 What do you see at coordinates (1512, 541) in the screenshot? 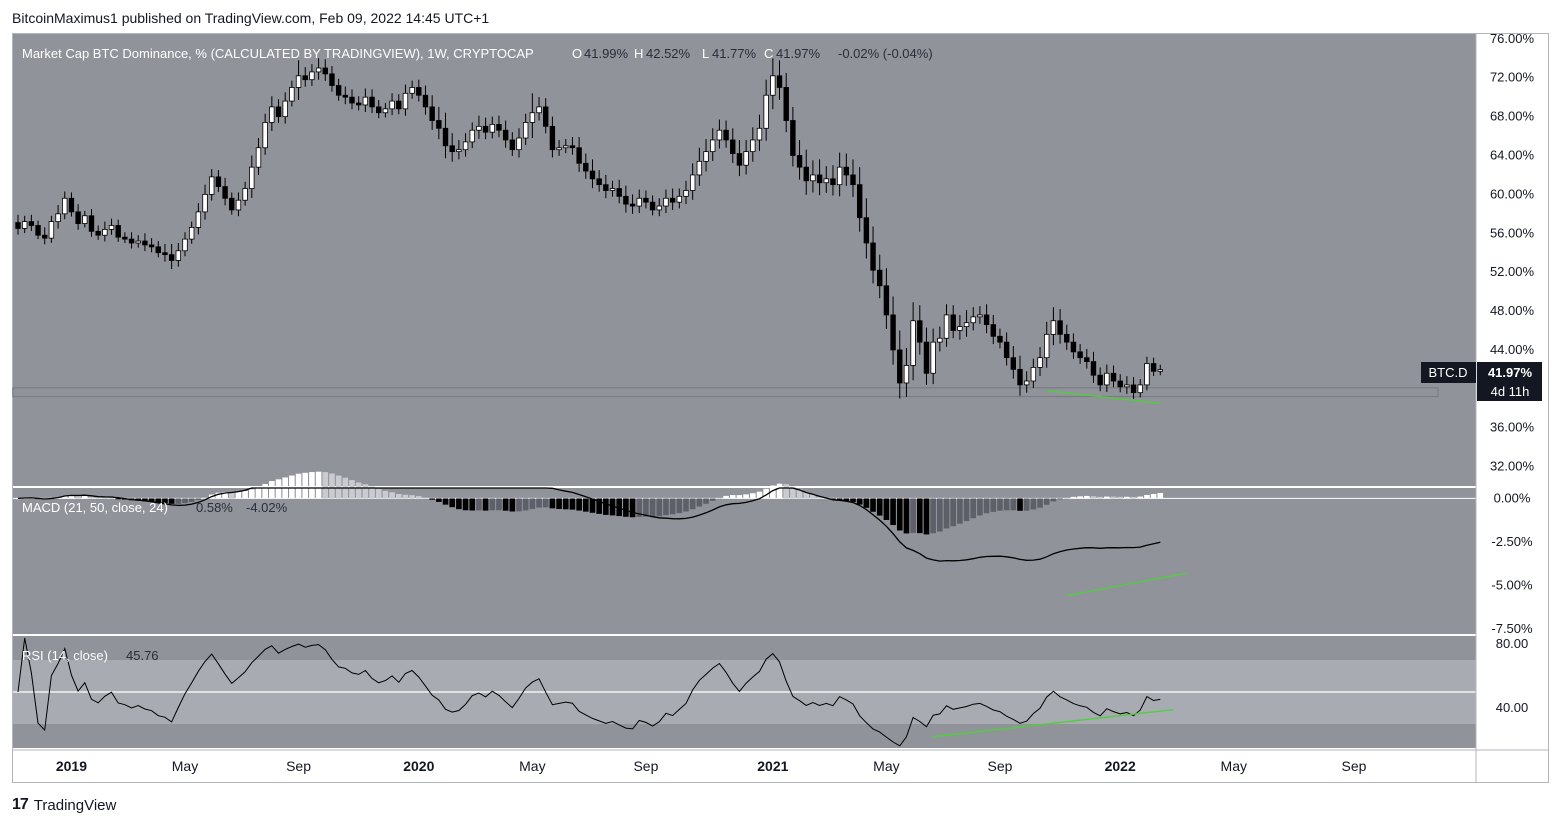
I see `macd-y-tick: -2.50%` at bounding box center [1512, 541].